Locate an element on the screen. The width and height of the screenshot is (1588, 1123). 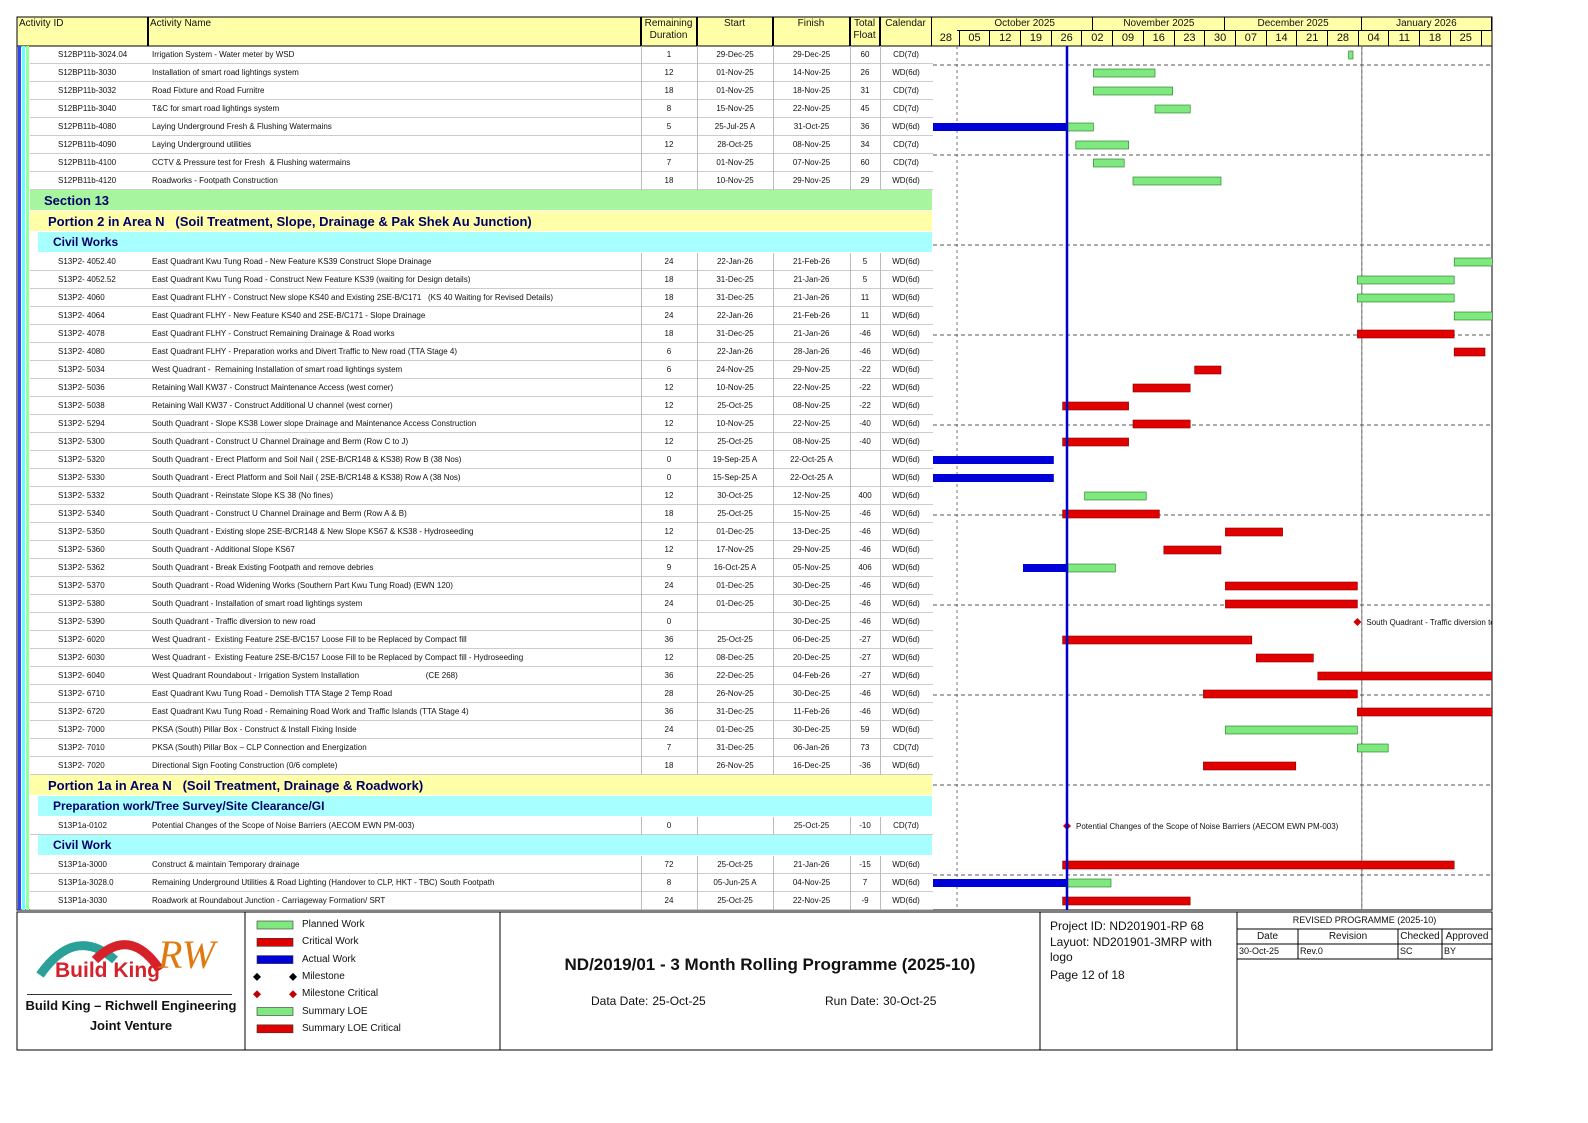
activity-id: S13P2- 5350 is located at coordinates (81, 531).